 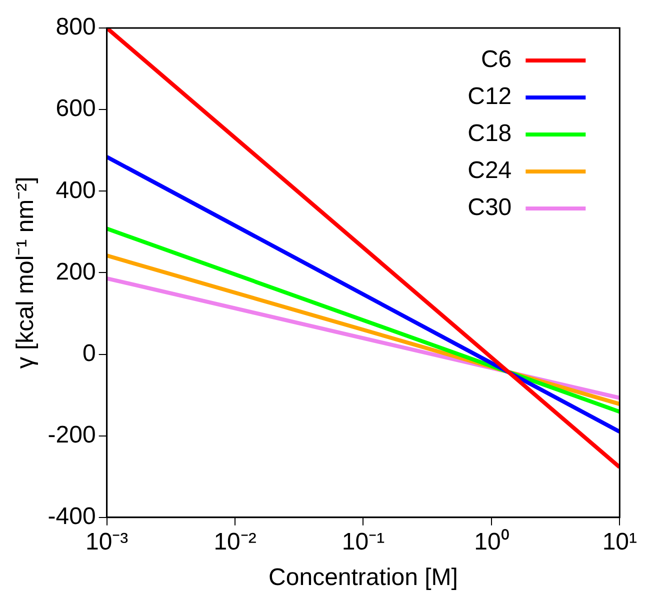 What do you see at coordinates (363, 542) in the screenshot?
I see `x-tick-label: 10⁻¹` at bounding box center [363, 542].